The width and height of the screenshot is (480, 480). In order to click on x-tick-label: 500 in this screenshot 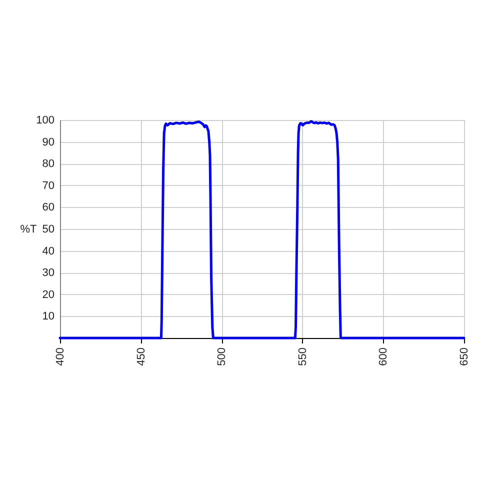, I will do `click(222, 357)`.